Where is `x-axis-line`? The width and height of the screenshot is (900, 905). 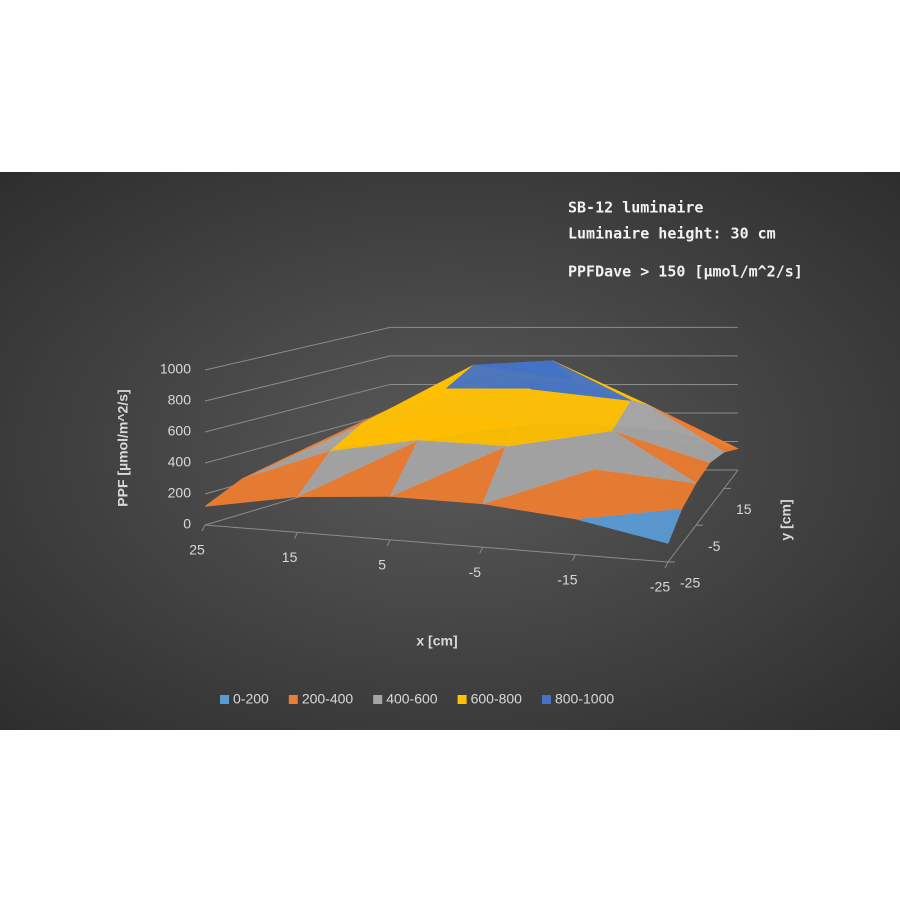 x-axis-line is located at coordinates (436, 543).